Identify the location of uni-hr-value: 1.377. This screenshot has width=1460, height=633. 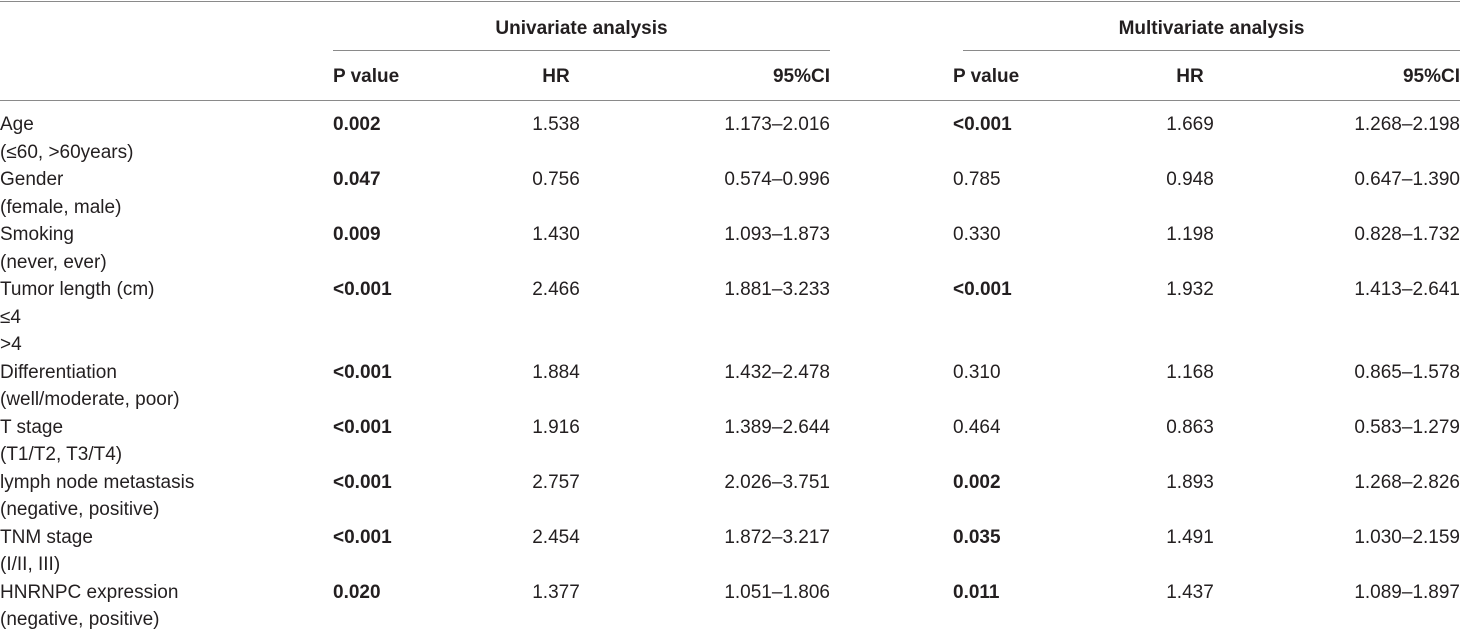
(556, 592).